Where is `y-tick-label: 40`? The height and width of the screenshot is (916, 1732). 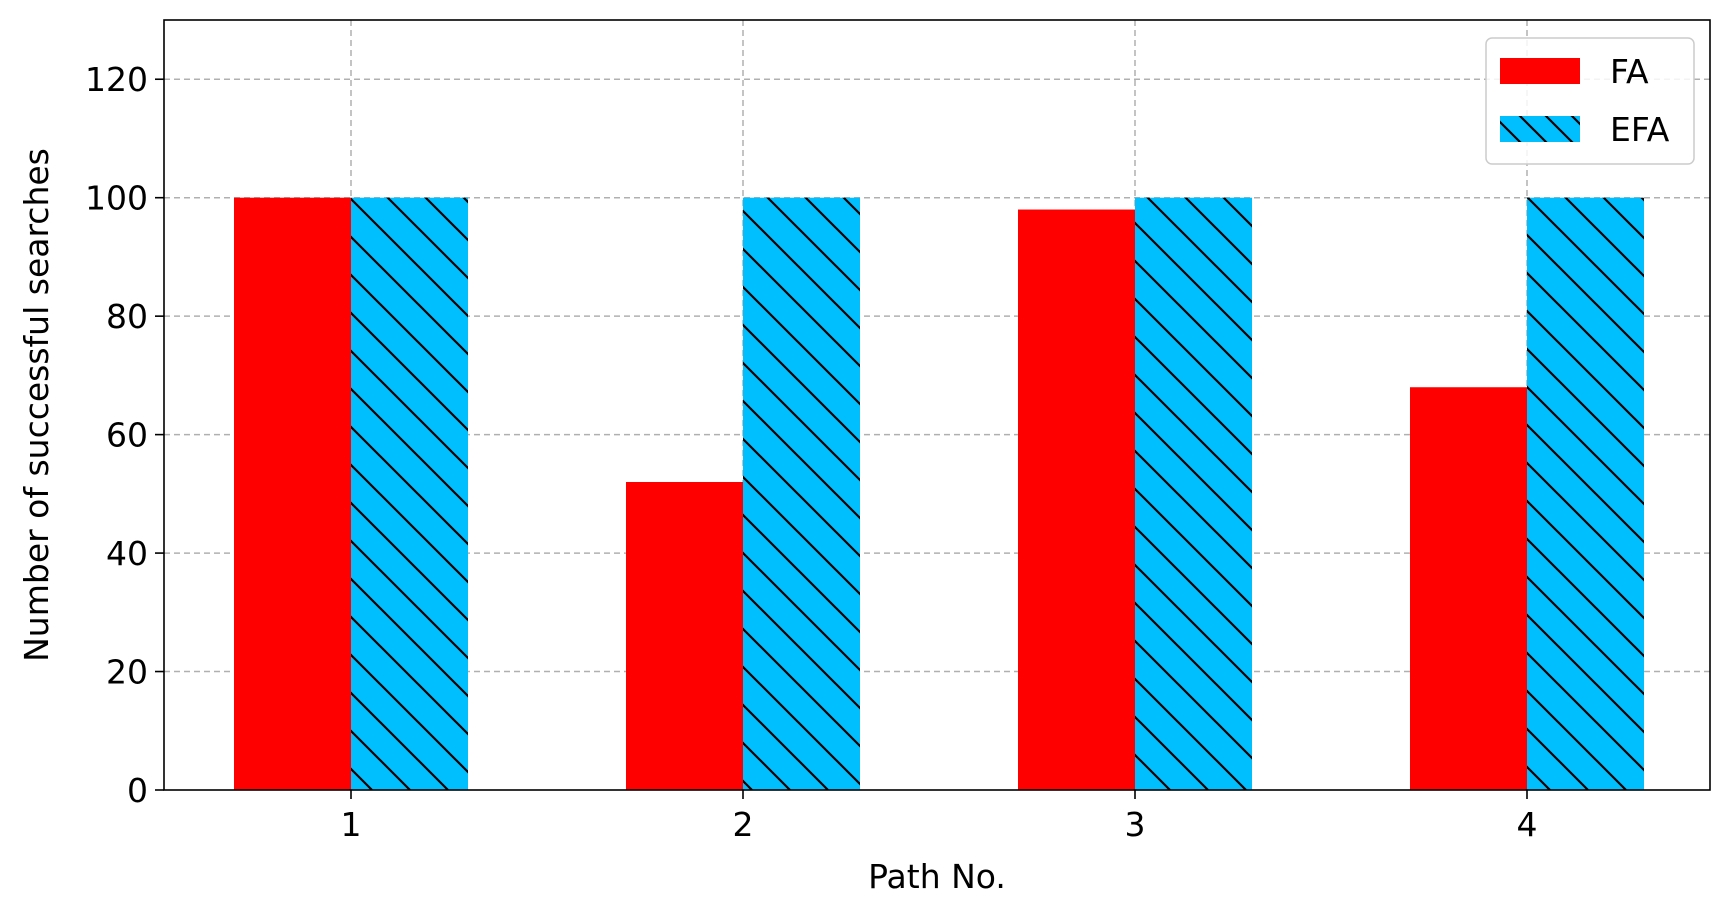
y-tick-label: 40 is located at coordinates (127, 553).